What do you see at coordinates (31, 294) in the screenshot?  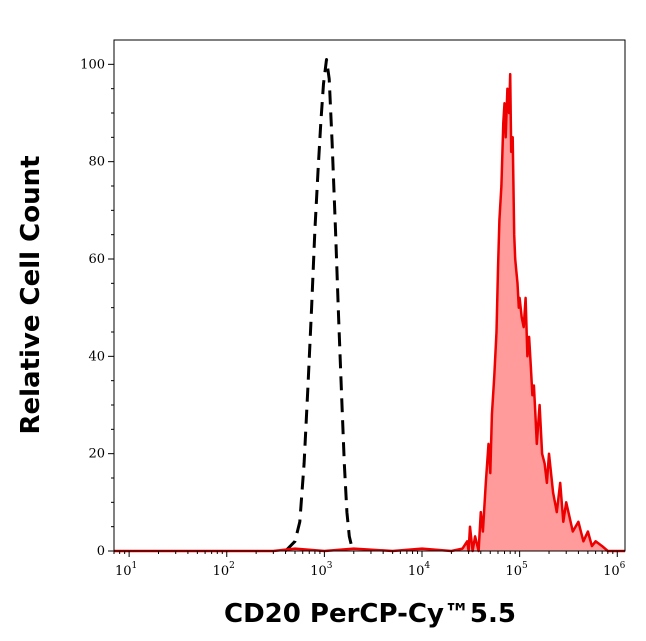 I see `y-axis-title: Relative Cell Count` at bounding box center [31, 294].